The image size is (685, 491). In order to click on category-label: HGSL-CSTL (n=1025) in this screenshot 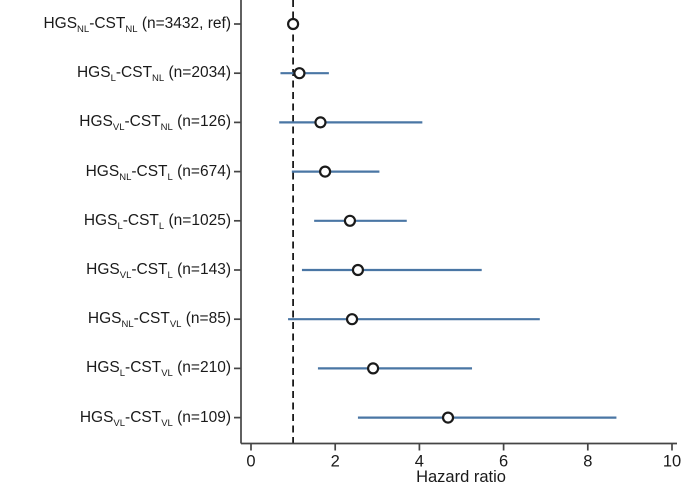, I will do `click(157, 221)`.